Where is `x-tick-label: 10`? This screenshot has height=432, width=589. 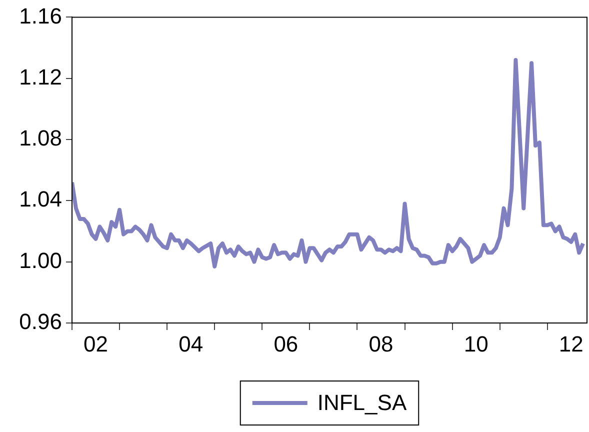
x-tick-label: 10 is located at coordinates (476, 343).